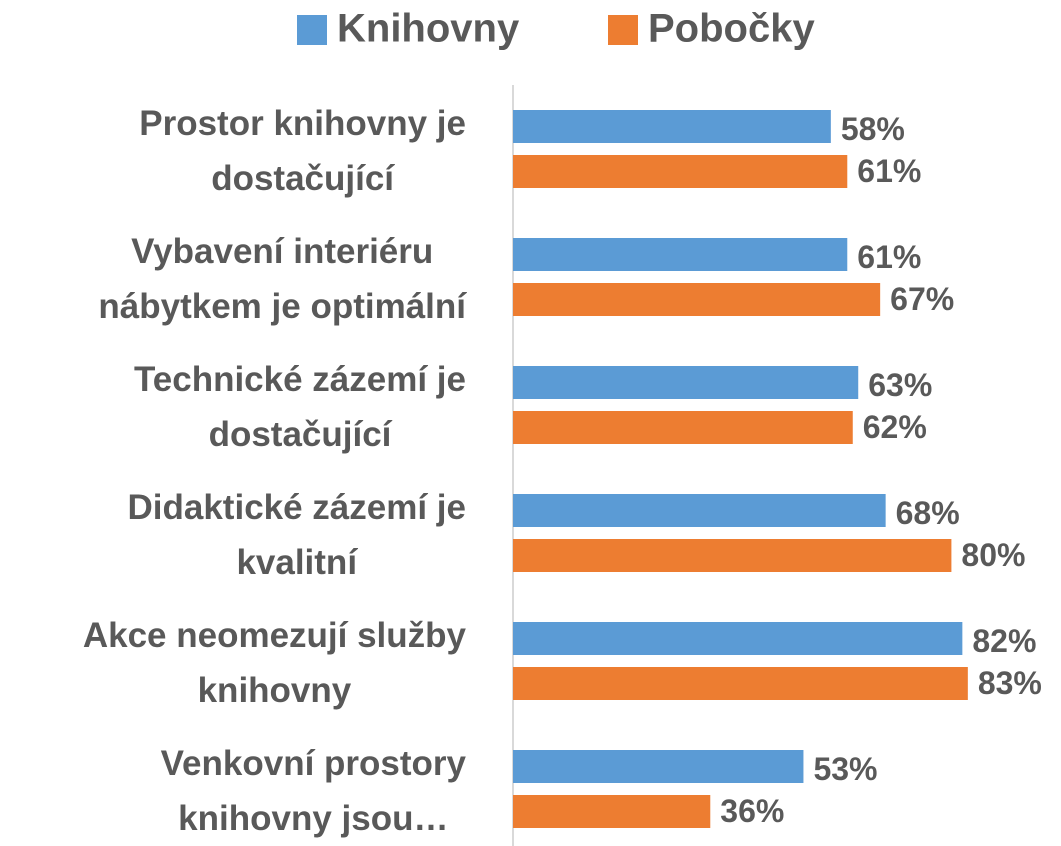  I want to click on category-label: Vybavení interiéru nábytkem je optimální, so click(282, 279).